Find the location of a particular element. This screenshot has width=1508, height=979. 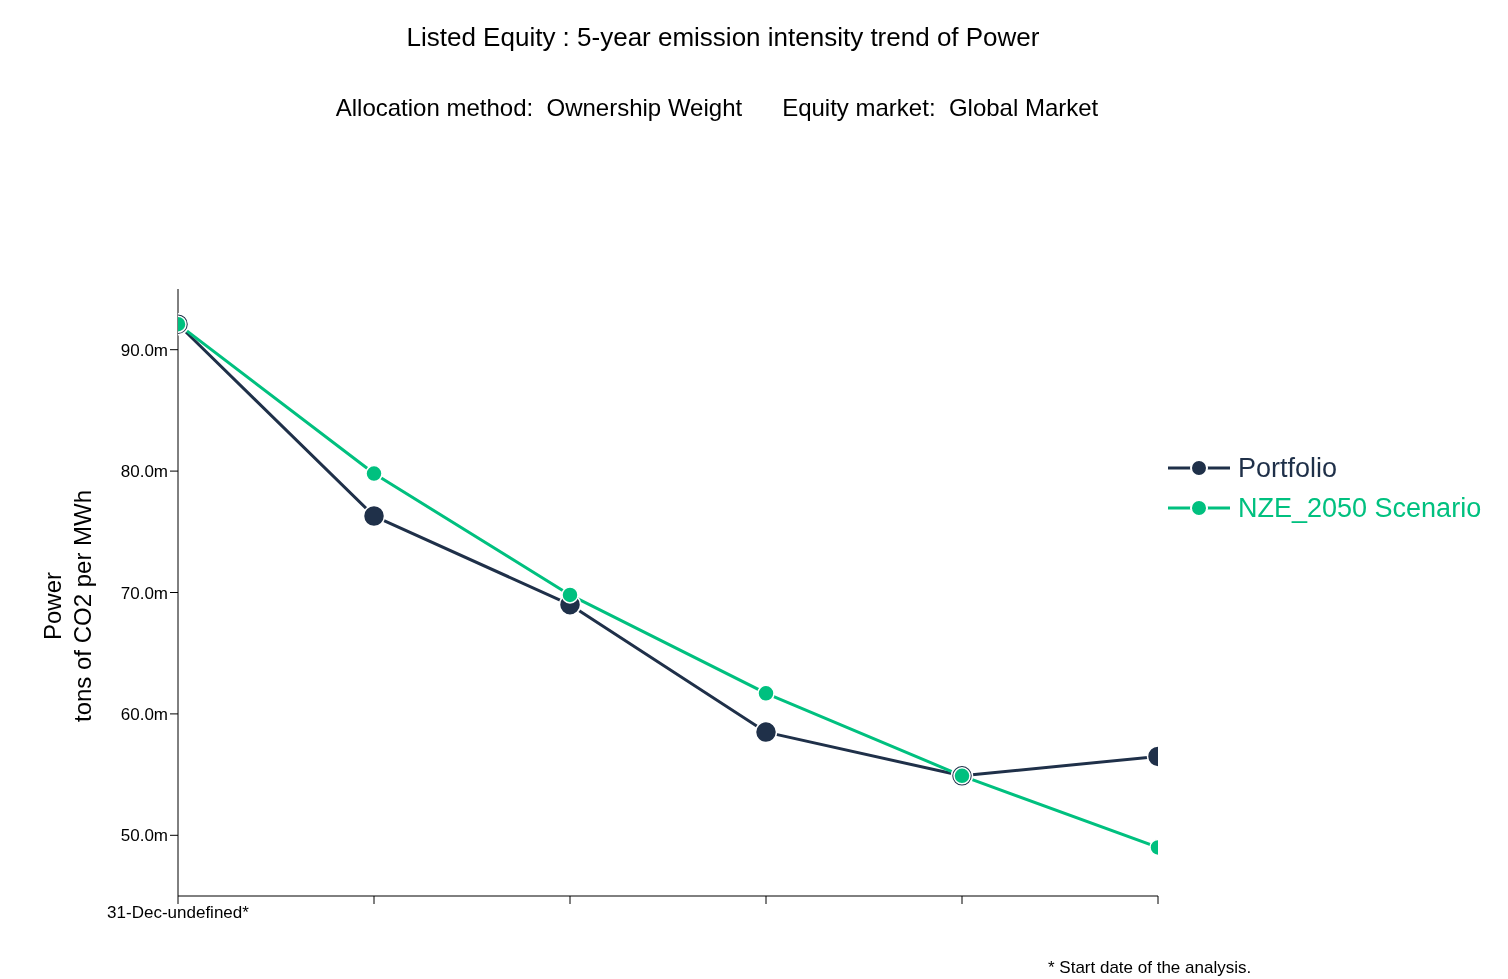

y-tick-label: 80.0m is located at coordinates (144, 472).